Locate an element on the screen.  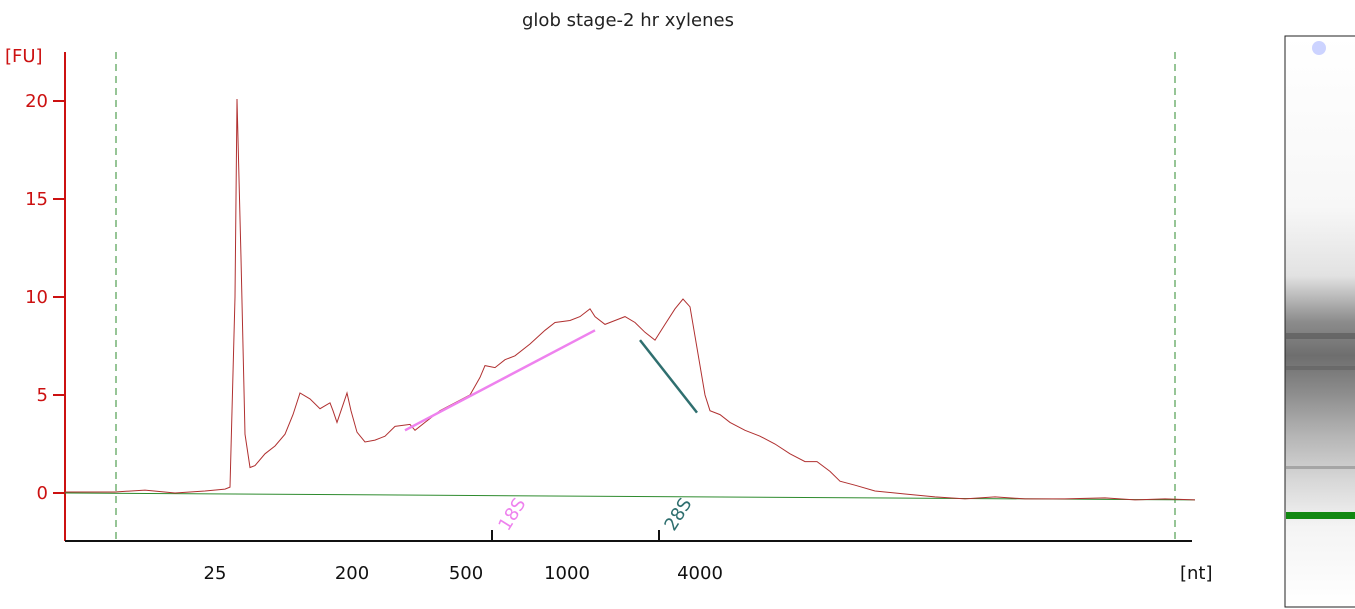
gel-marker-band is located at coordinates (1320, 515).